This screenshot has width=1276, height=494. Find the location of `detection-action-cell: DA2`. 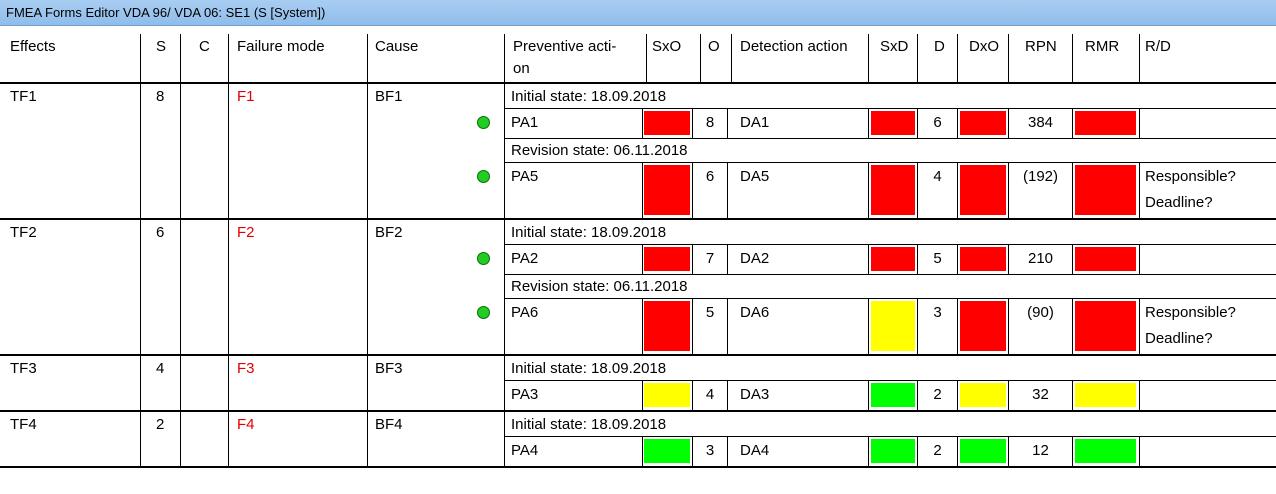

detection-action-cell: DA2 is located at coordinates (755, 258).